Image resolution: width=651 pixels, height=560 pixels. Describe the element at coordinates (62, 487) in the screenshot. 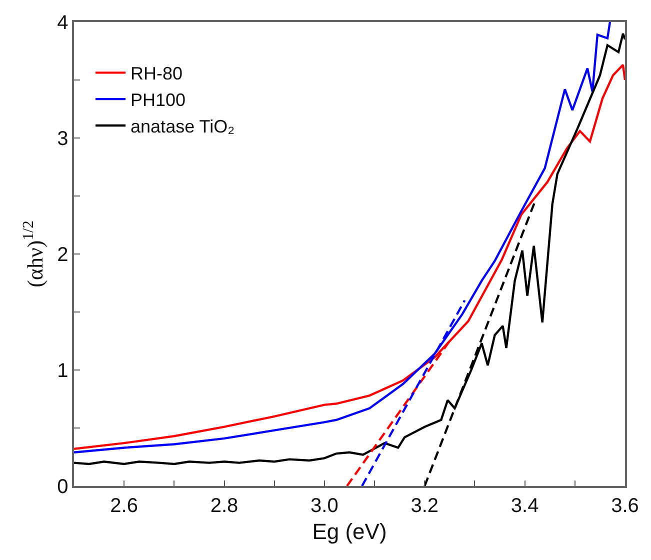

I see `y-tick-label: 0` at that location.